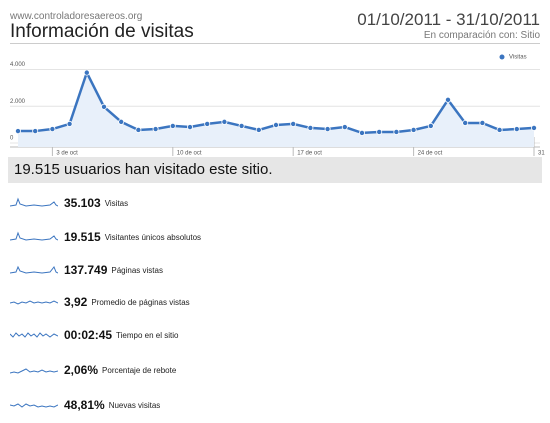 The width and height of the screenshot is (550, 423). I want to click on x-tick-label: 3 de oct, so click(67, 153).